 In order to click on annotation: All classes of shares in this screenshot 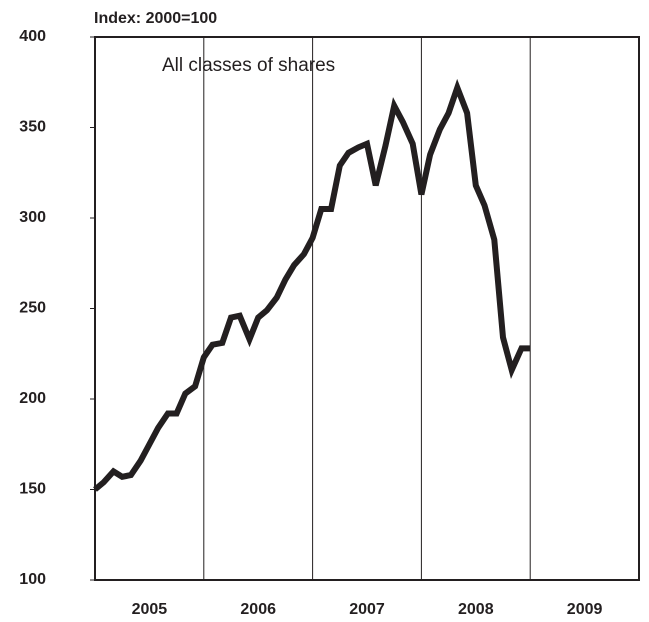, I will do `click(248, 65)`.